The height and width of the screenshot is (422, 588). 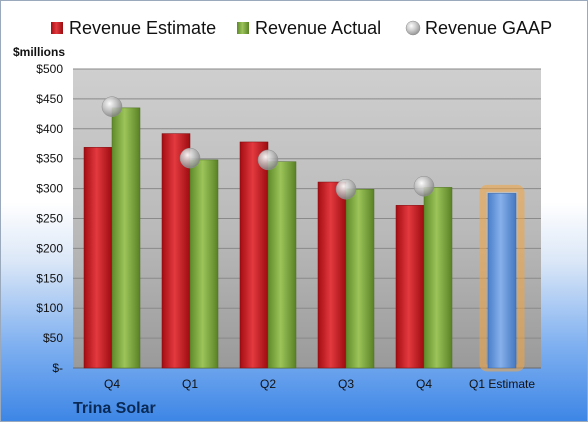 I want to click on y-tick-label: $250, so click(x=49, y=219).